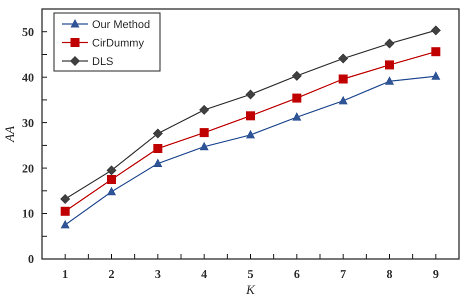 The image size is (474, 302). Describe the element at coordinates (251, 274) in the screenshot. I see `x-tick-label: 5` at that location.